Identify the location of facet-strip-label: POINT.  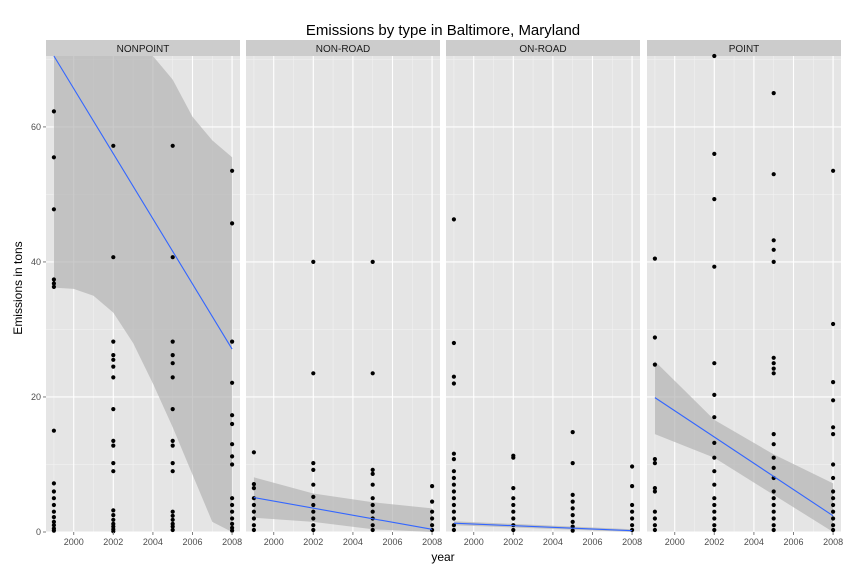
(744, 49).